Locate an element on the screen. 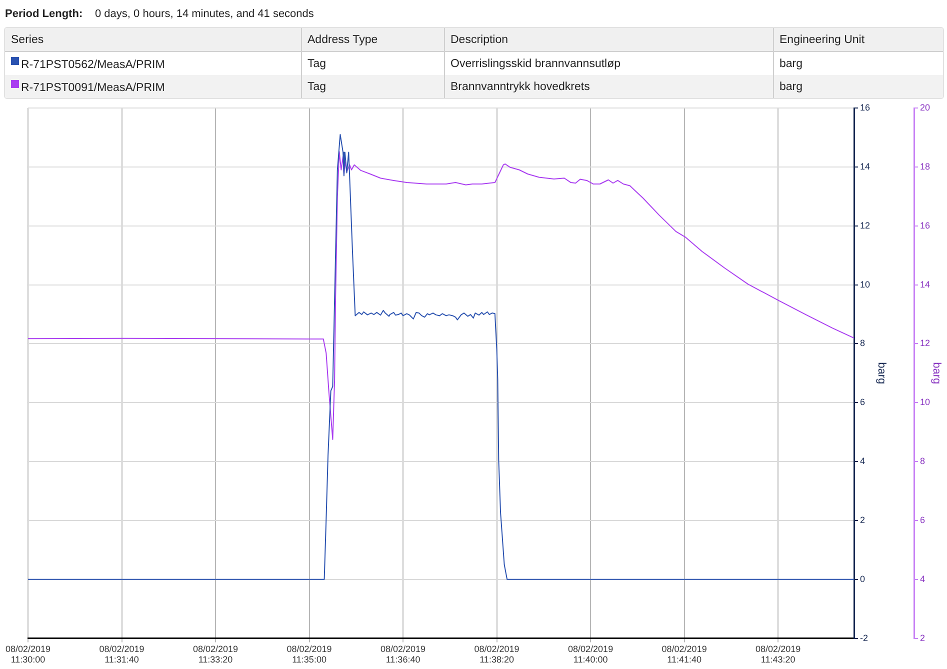  text: Period Length: is located at coordinates (44, 14).